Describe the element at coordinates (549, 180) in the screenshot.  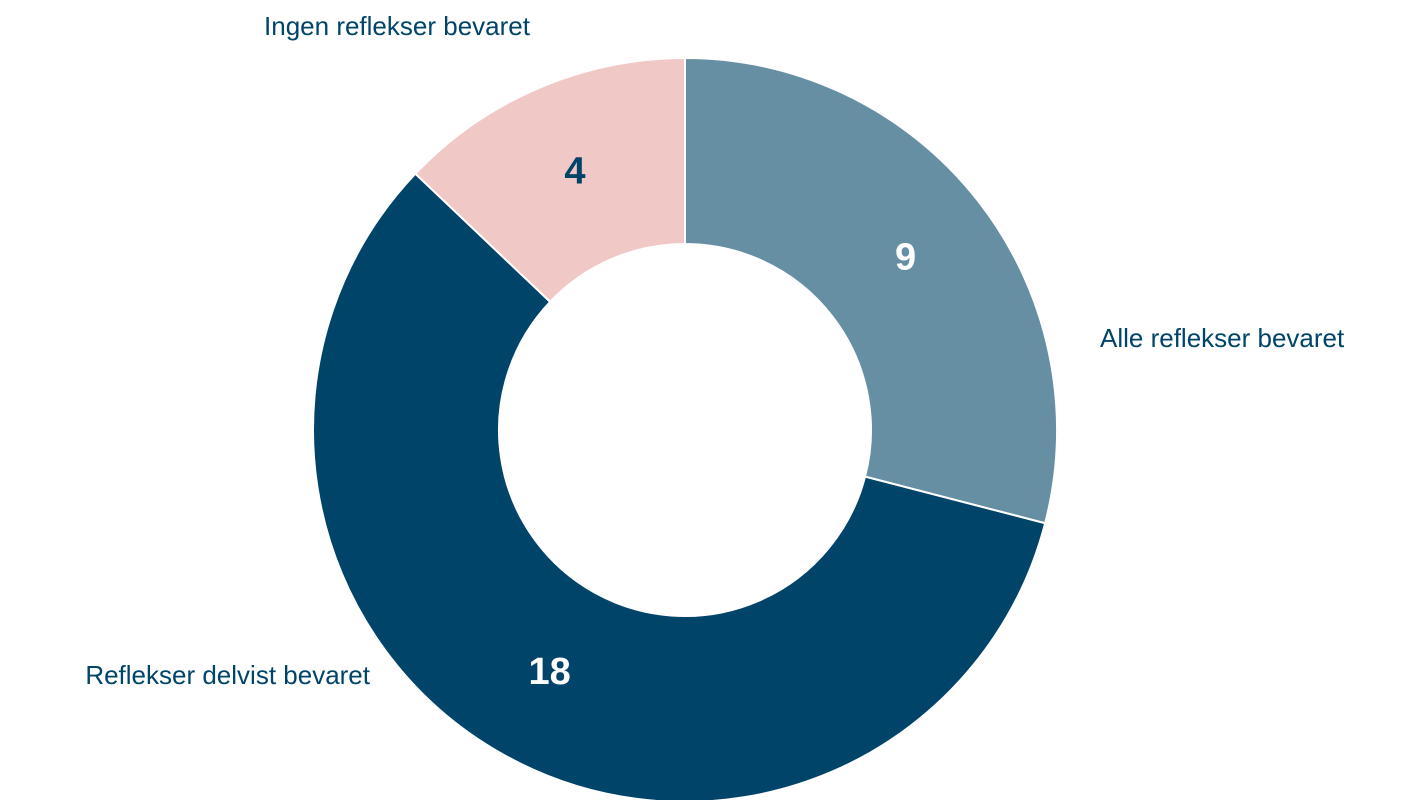
I see `donut-slice` at that location.